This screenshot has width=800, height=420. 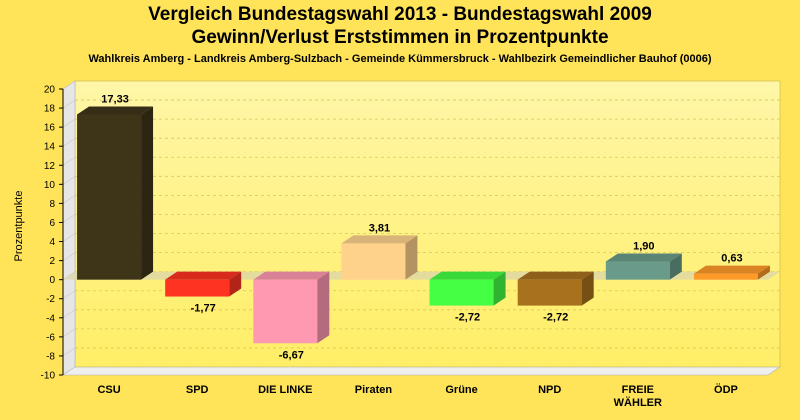 What do you see at coordinates (50, 128) in the screenshot?
I see `y-tick-label: 16` at bounding box center [50, 128].